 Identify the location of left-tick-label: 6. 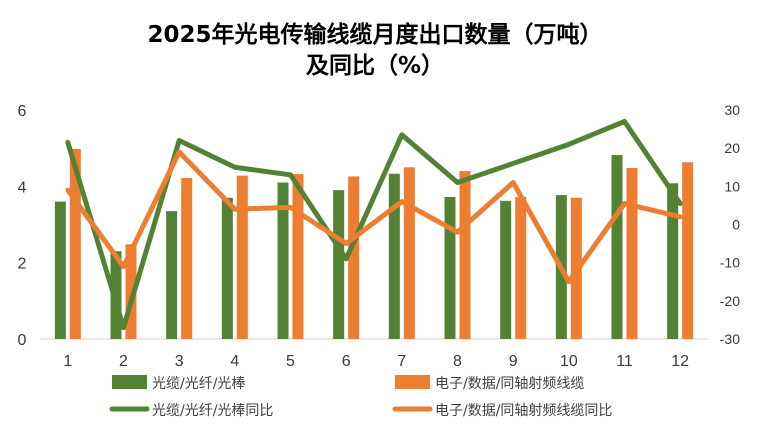
(22, 111).